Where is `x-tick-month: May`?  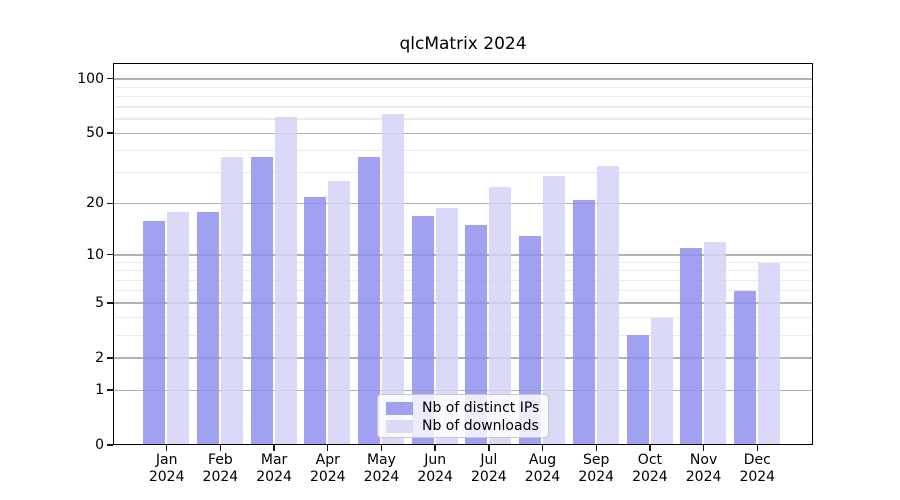 x-tick-month: May is located at coordinates (381, 460).